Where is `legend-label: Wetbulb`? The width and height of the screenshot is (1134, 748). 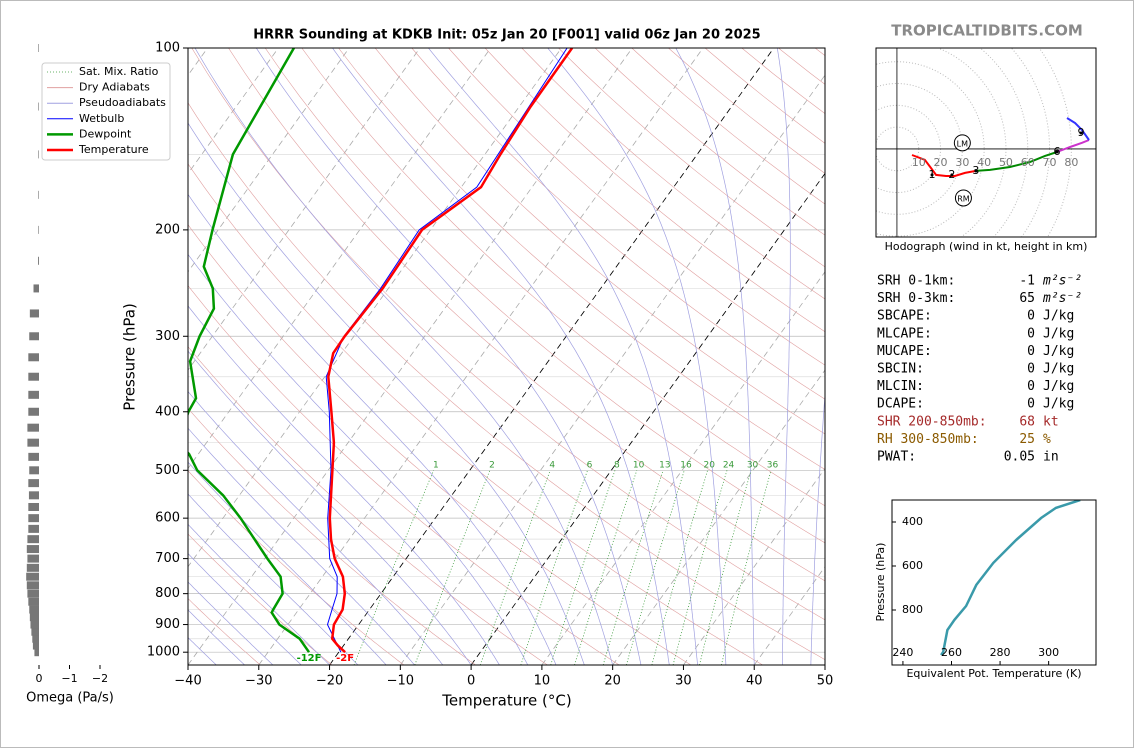
legend-label: Wetbulb is located at coordinates (101, 118).